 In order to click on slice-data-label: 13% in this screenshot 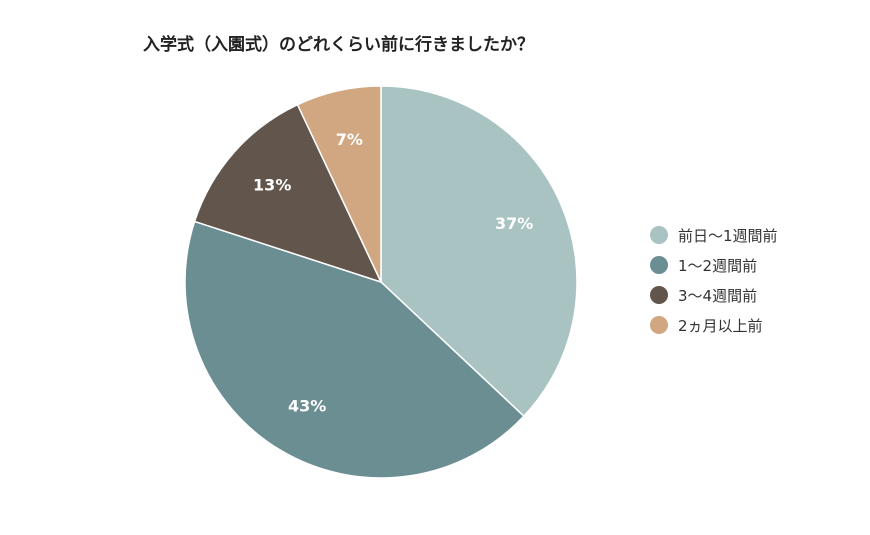, I will do `click(272, 185)`.